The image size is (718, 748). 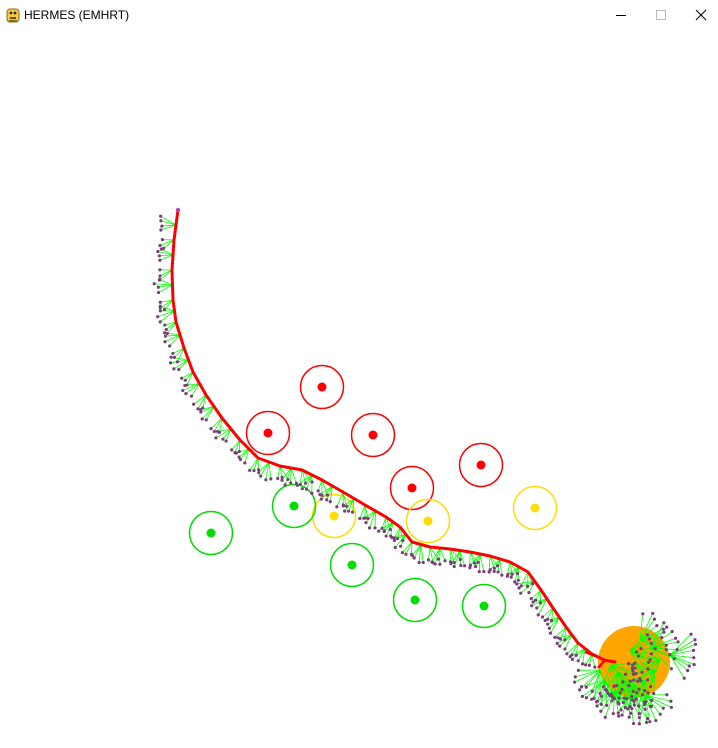 What do you see at coordinates (699, 15) in the screenshot?
I see `close-button` at bounding box center [699, 15].